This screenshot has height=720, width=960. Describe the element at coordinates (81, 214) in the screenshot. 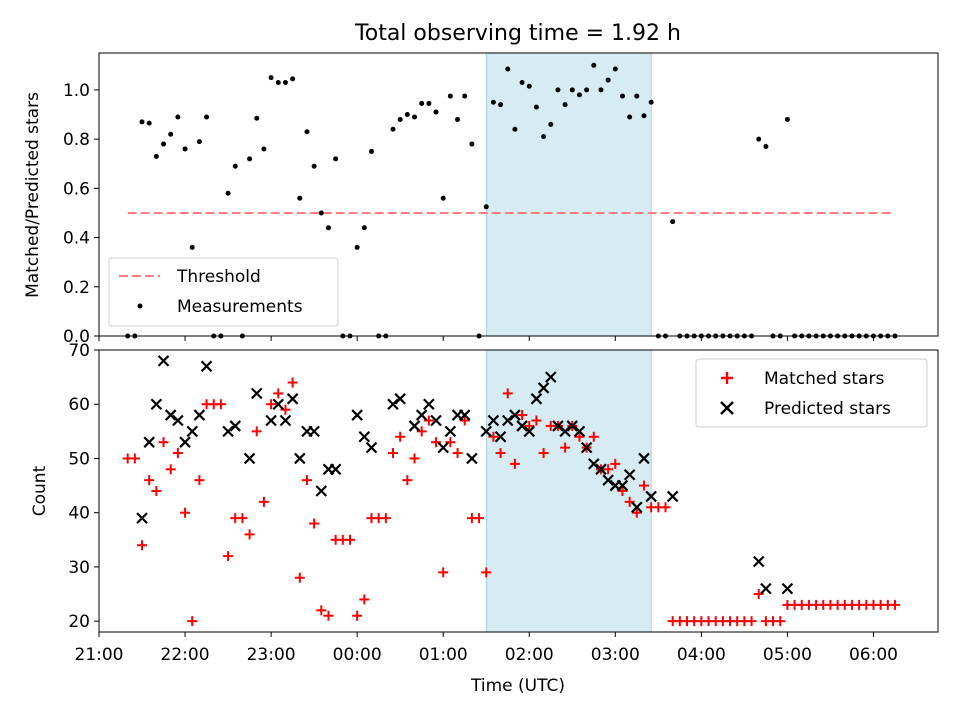

I see `top-y-axis: 0.0 0.2 0.4 0.6 0.8 1.0` at that location.